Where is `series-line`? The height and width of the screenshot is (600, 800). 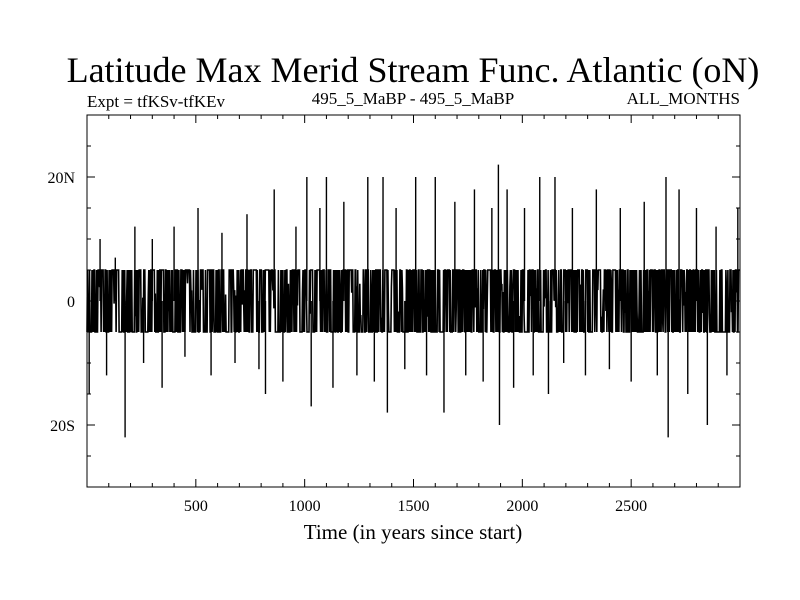 series-line is located at coordinates (413, 301).